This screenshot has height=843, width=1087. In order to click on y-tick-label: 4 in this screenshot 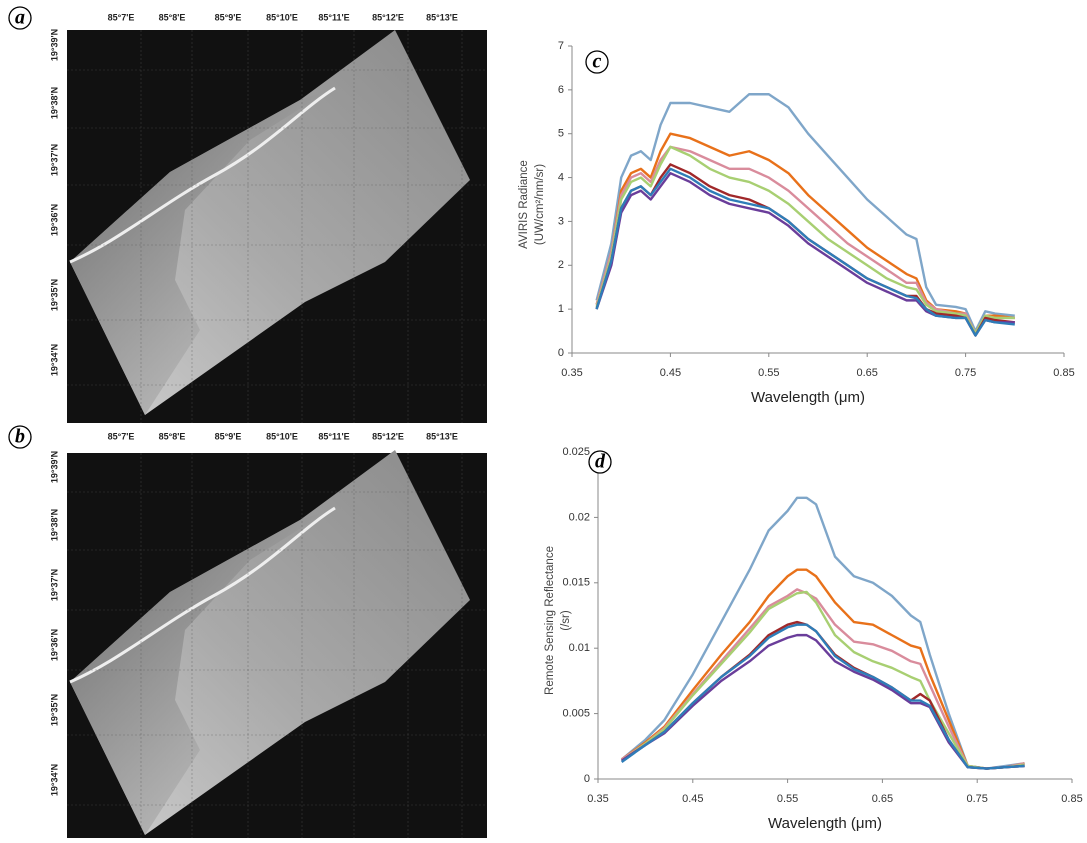, I will do `click(561, 177)`.